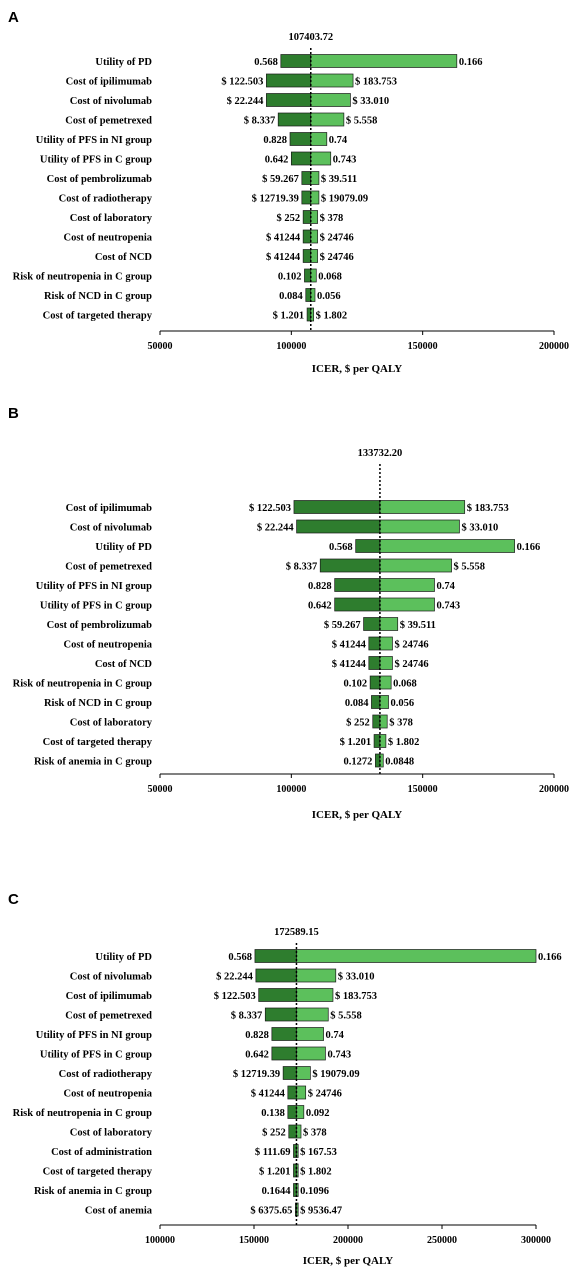 The width and height of the screenshot is (571, 1272). I want to click on panel-b-low-value-label: $ 122.503, so click(270, 508).